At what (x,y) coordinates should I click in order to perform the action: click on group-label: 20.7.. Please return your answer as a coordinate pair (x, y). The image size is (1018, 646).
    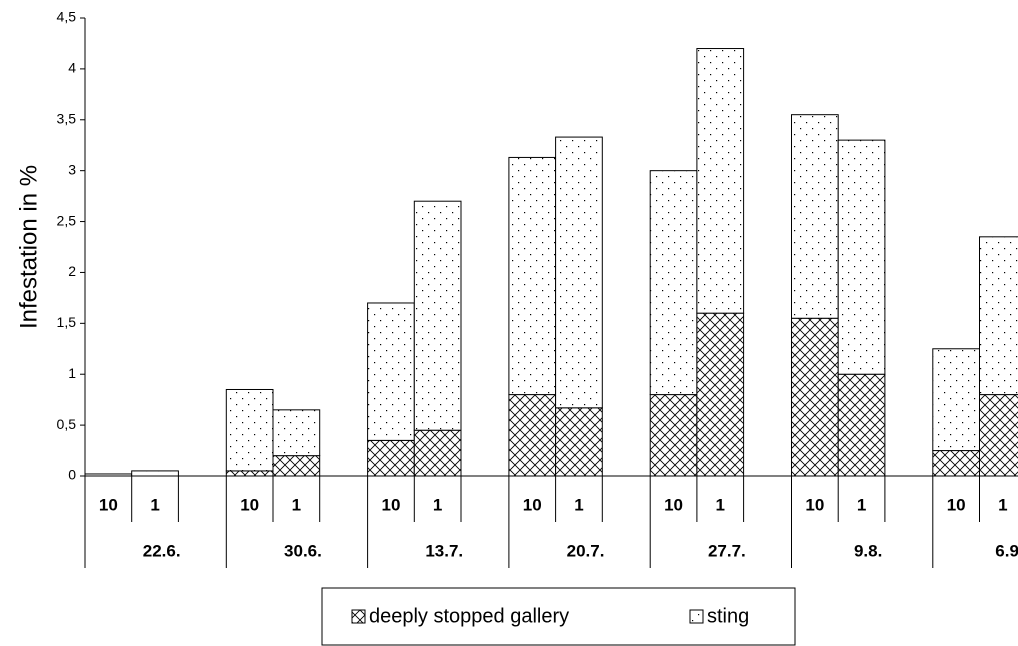
    Looking at the image, I should click on (586, 550).